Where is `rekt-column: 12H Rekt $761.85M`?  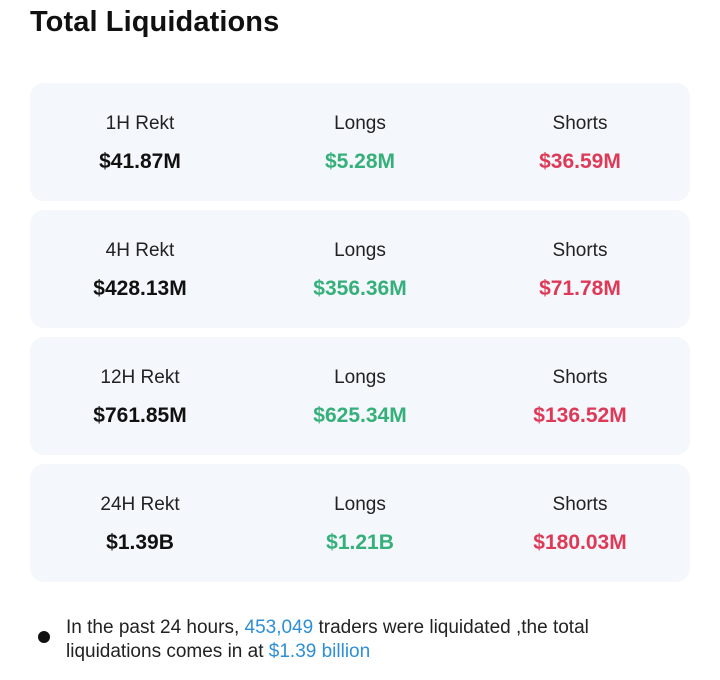 rekt-column: 12H Rekt $761.85M is located at coordinates (140, 396).